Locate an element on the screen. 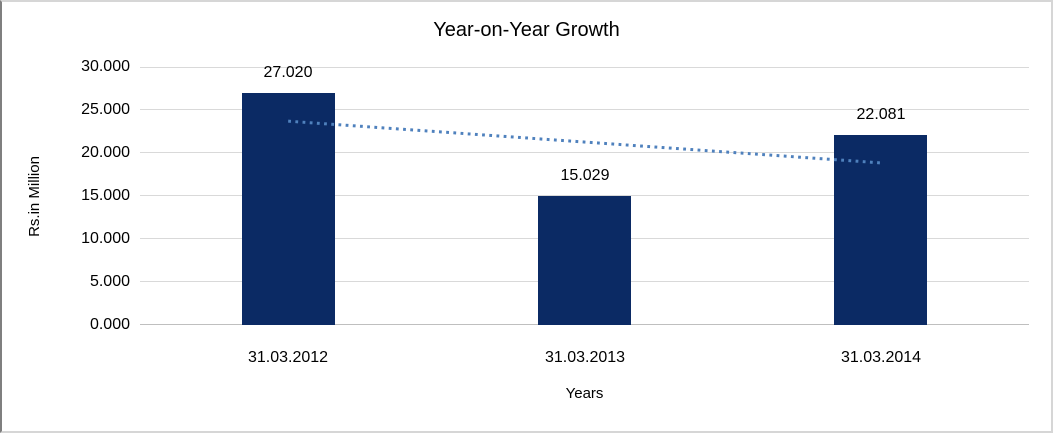 The image size is (1053, 433). x-category-label: 31.03.2014 is located at coordinates (881, 357).